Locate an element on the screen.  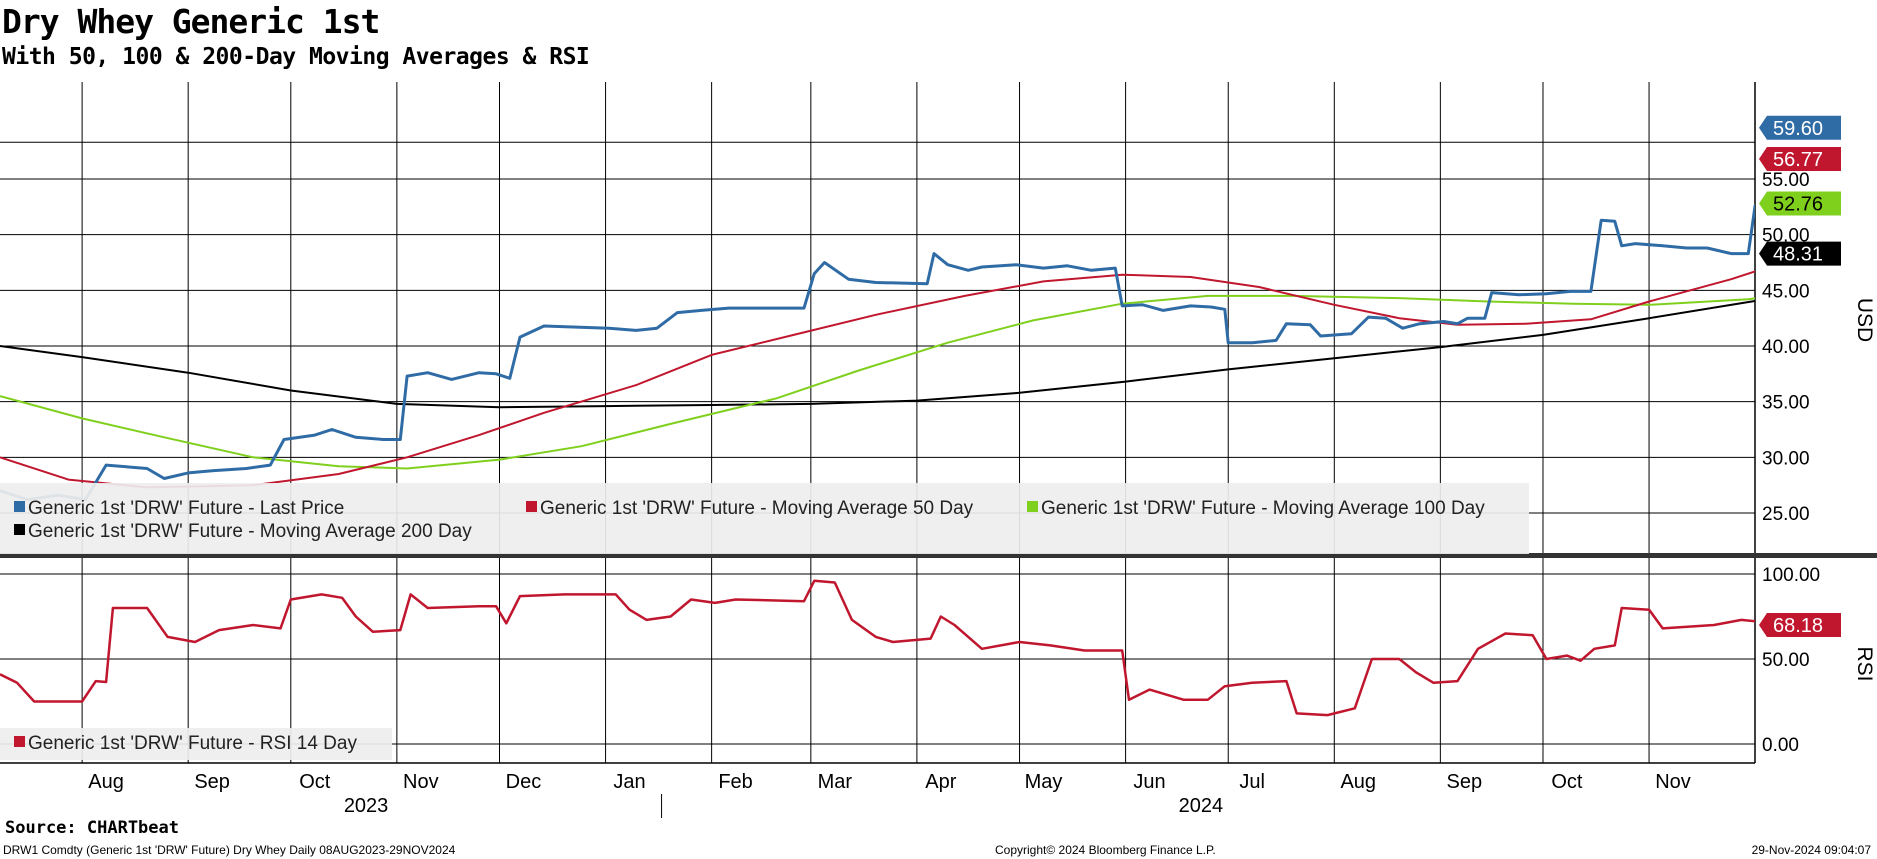
legend-label: Generic 1st 'DRW' Future - RSI 14 Day is located at coordinates (192, 743).